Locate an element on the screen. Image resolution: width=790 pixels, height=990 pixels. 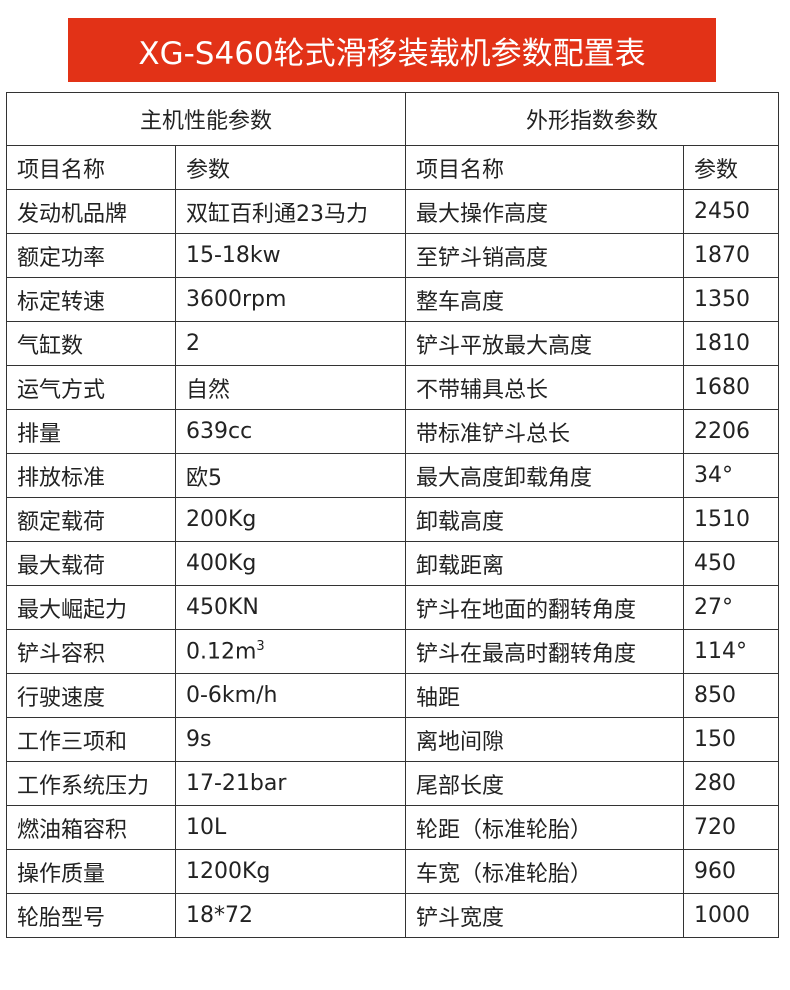
item-name: 轮胎型号 is located at coordinates (91, 915).